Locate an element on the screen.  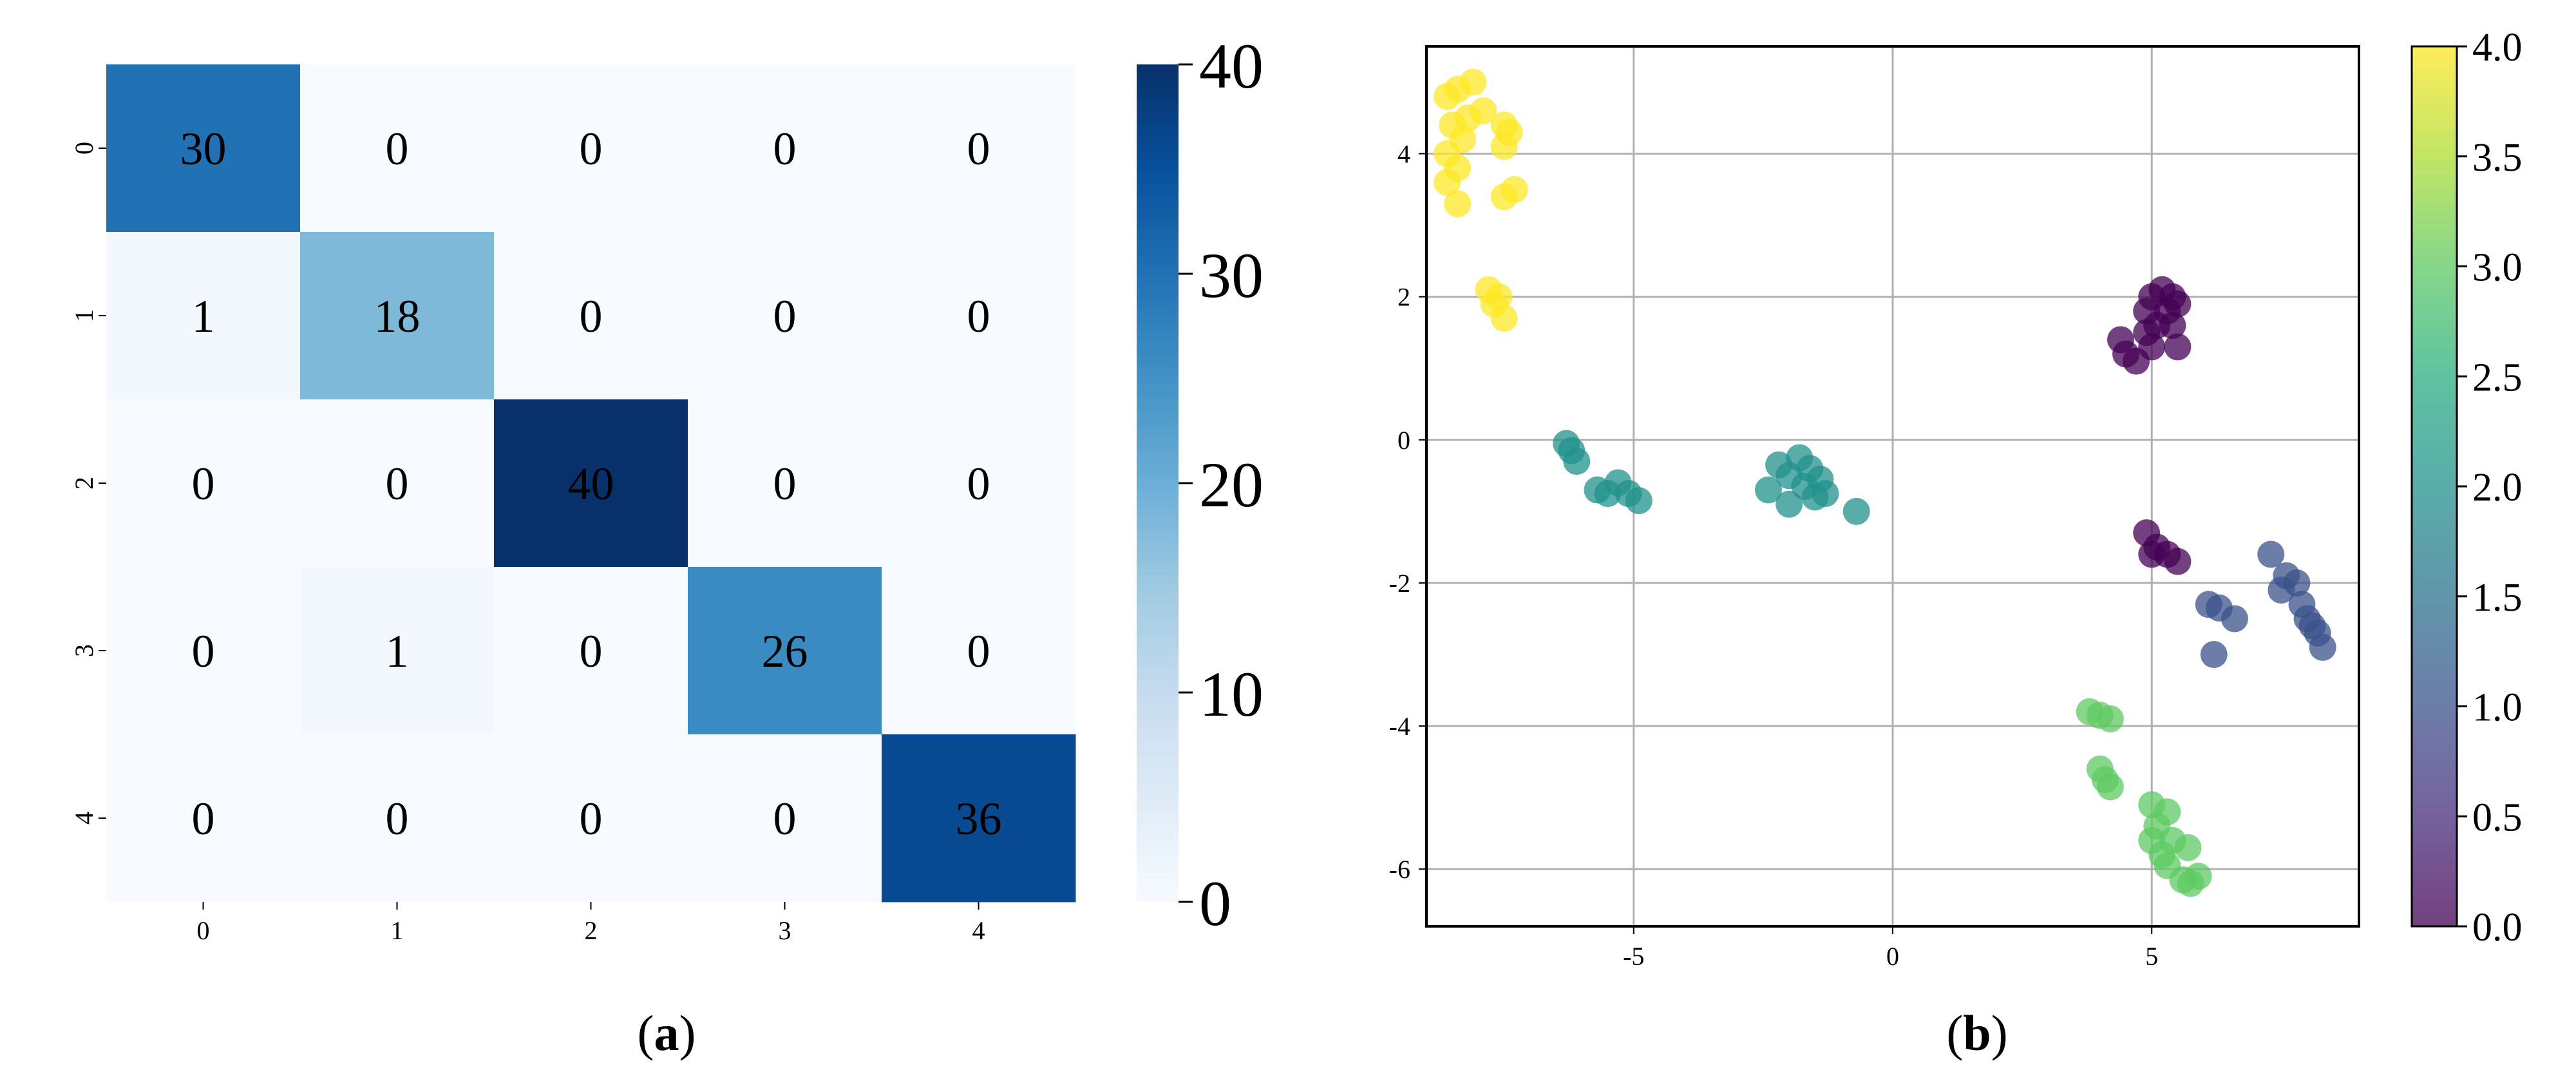
colorbar-tick-label: 0 is located at coordinates (1215, 903).